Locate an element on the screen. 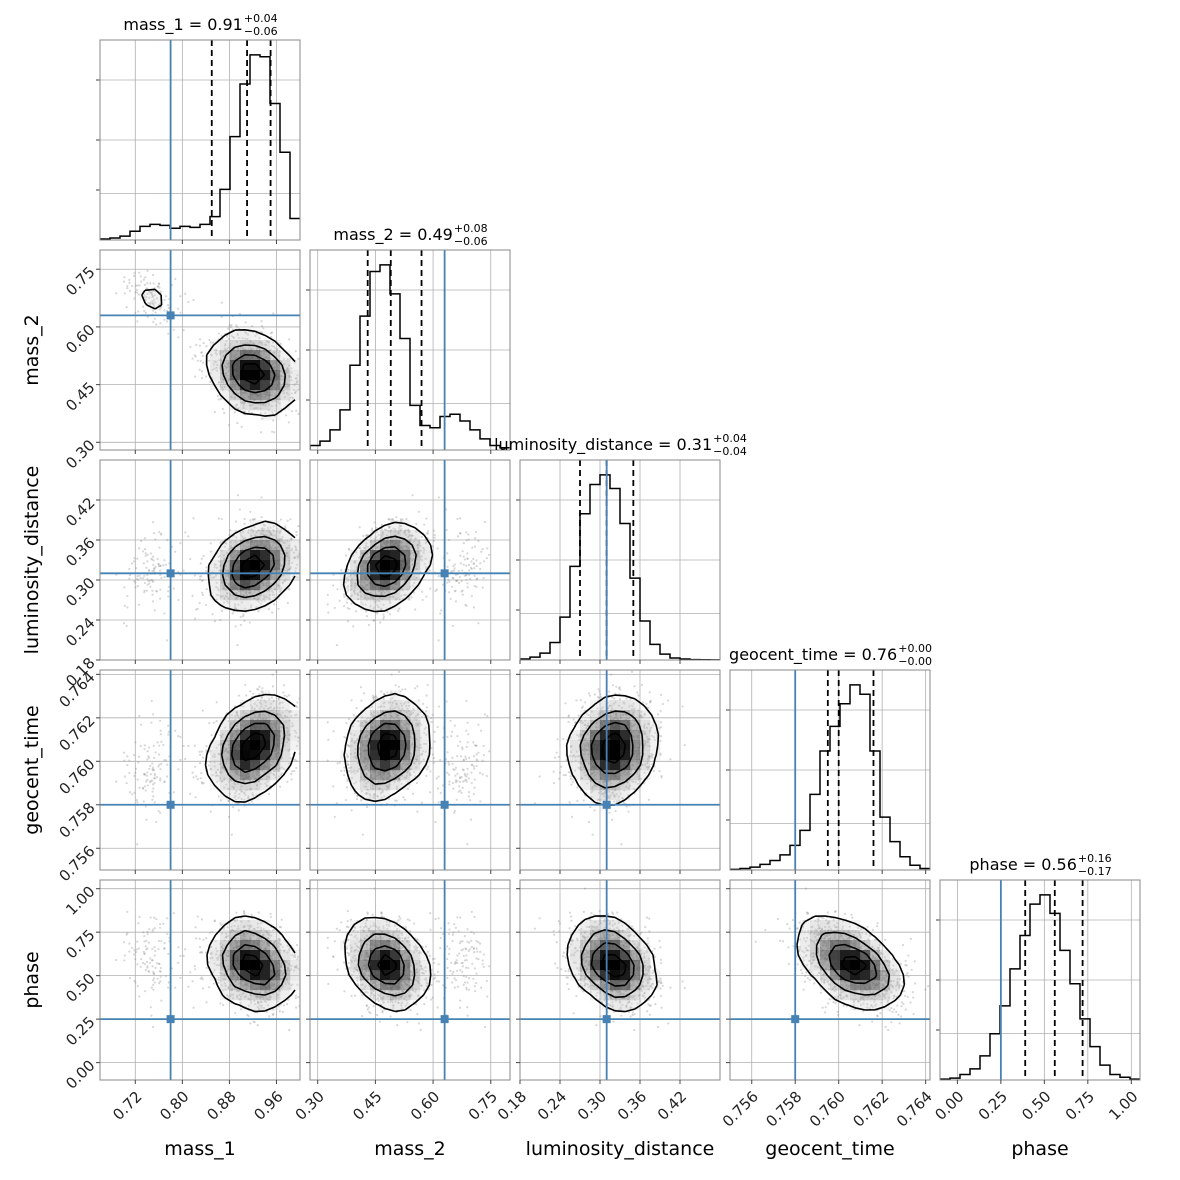  contour-line is located at coordinates (251, 566).